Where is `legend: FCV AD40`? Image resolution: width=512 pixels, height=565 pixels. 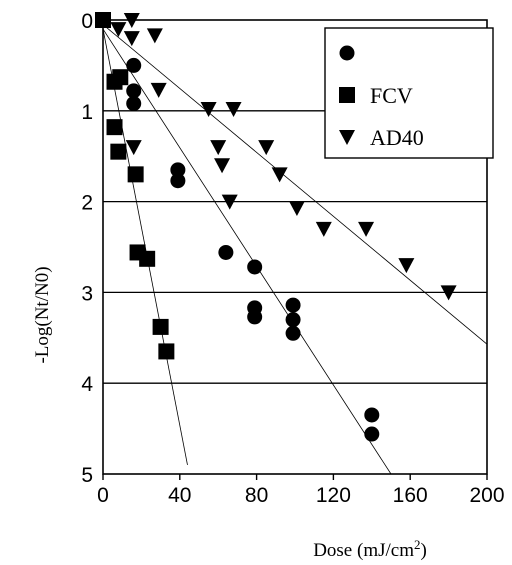
legend: FCV AD40 is located at coordinates (409, 93).